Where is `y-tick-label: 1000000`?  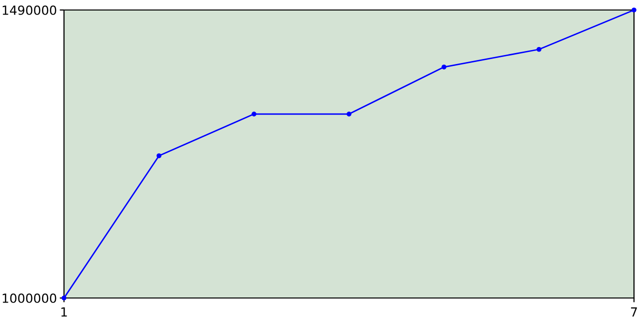 y-tick-label: 1000000 is located at coordinates (29, 298).